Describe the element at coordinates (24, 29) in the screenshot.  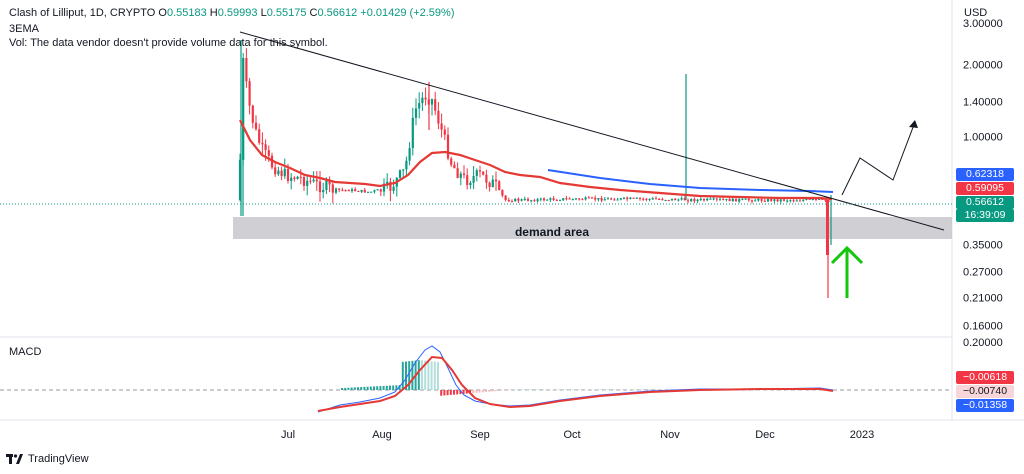
I see `indicator-label: 3EMA` at that location.